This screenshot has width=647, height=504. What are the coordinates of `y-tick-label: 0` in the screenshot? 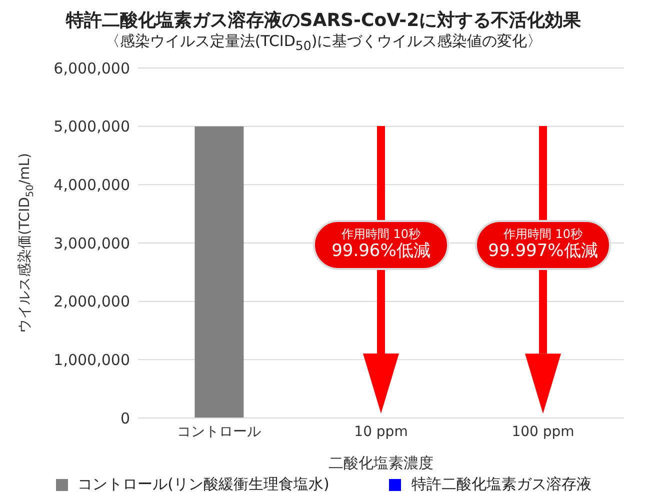 It's located at (125, 418).